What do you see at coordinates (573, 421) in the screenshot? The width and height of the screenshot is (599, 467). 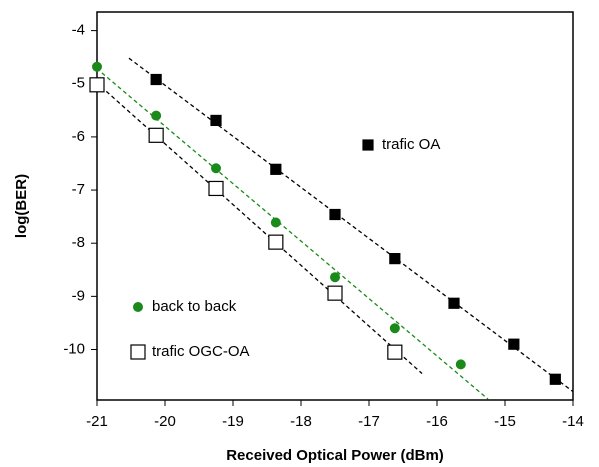 I see `x-tick-label: -14` at bounding box center [573, 421].